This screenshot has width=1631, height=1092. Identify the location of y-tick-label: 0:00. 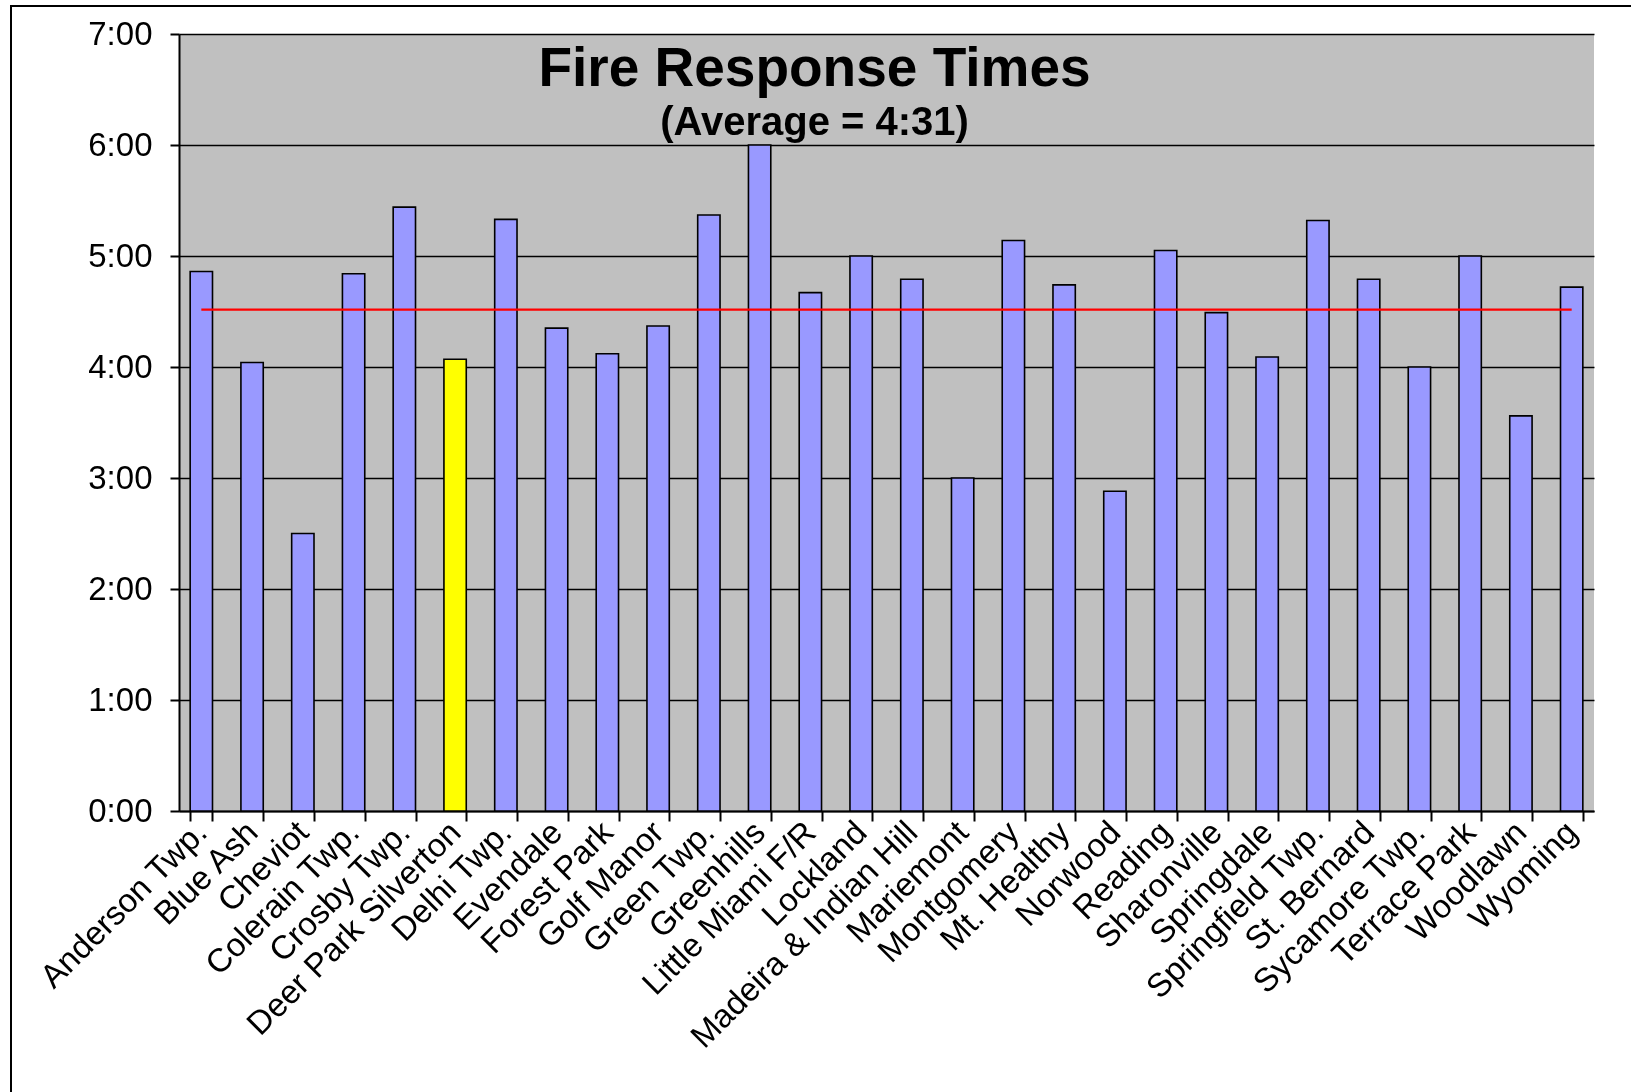
(120, 810).